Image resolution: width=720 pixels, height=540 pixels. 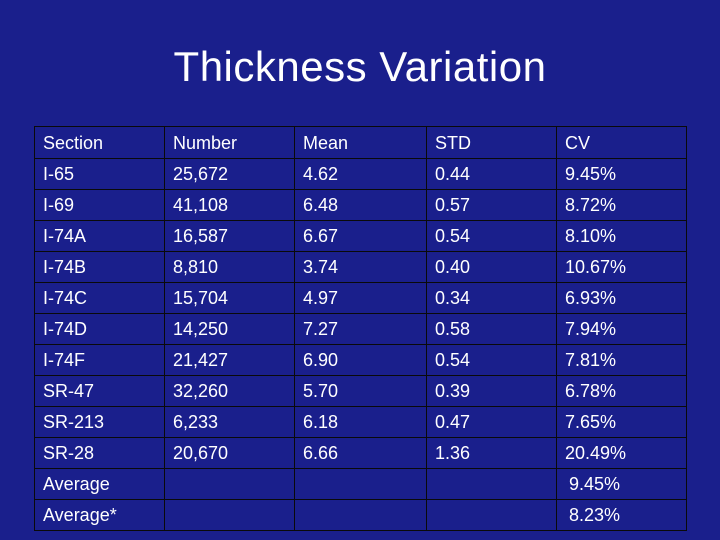 What do you see at coordinates (229, 174) in the screenshot?
I see `cell-number: 25,672` at bounding box center [229, 174].